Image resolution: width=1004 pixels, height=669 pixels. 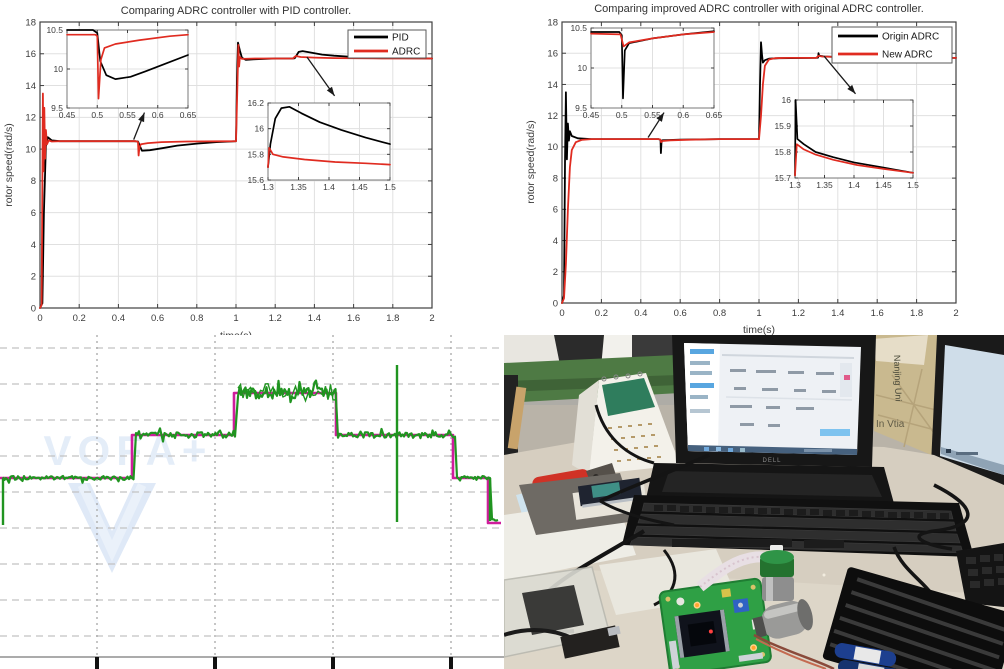 What do you see at coordinates (400, 38) in the screenshot?
I see `svg-text: PID` at bounding box center [400, 38].